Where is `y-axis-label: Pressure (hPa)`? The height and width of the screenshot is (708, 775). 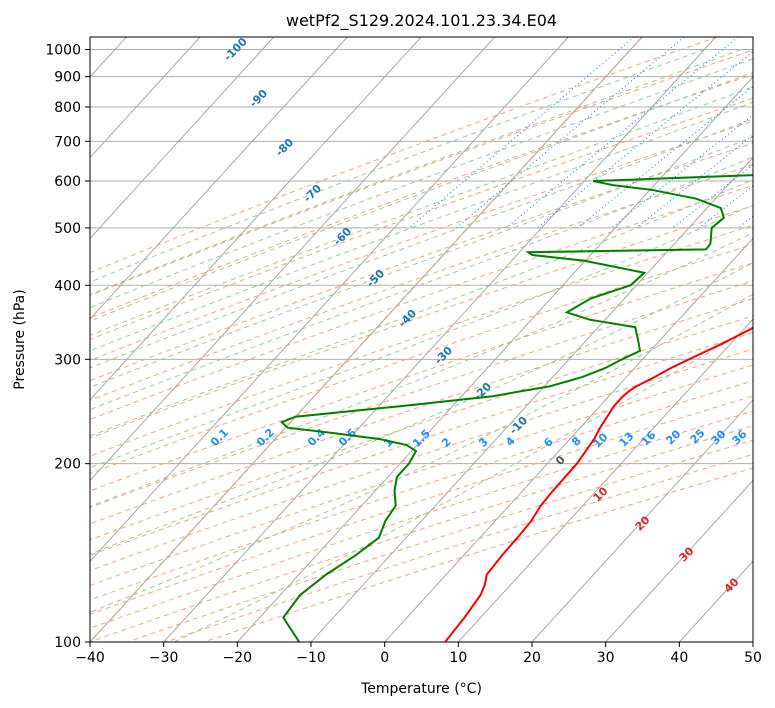
y-axis-label: Pressure (hPa) is located at coordinates (20, 339).